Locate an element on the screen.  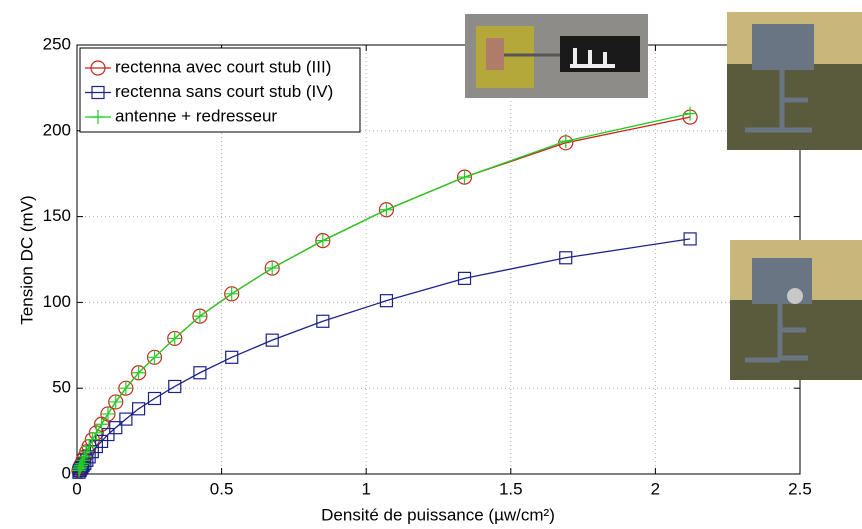
photo-rectenna is located at coordinates (556, 56).